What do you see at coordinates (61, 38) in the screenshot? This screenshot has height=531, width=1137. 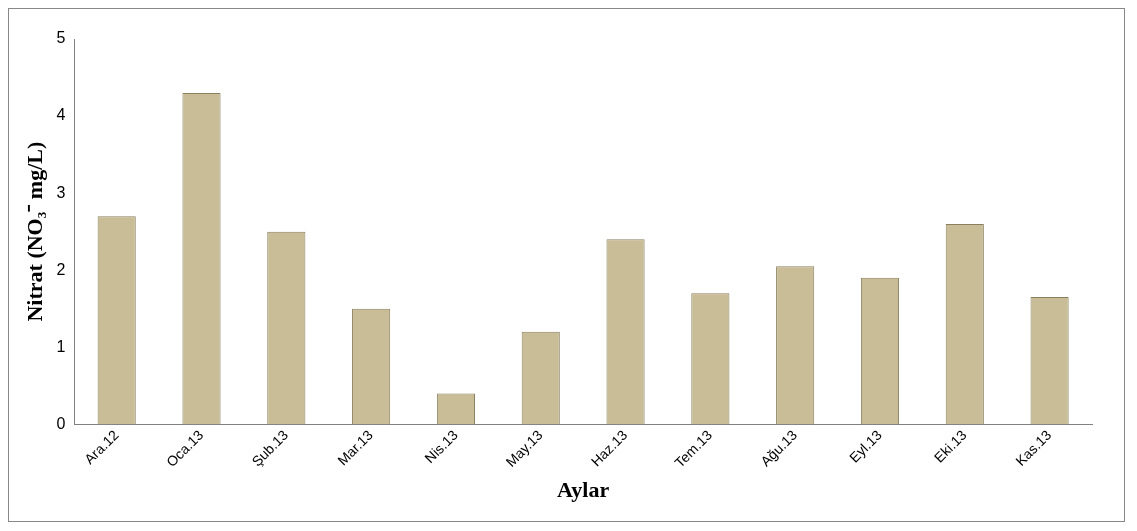 I see `y-tick-label: 5` at bounding box center [61, 38].